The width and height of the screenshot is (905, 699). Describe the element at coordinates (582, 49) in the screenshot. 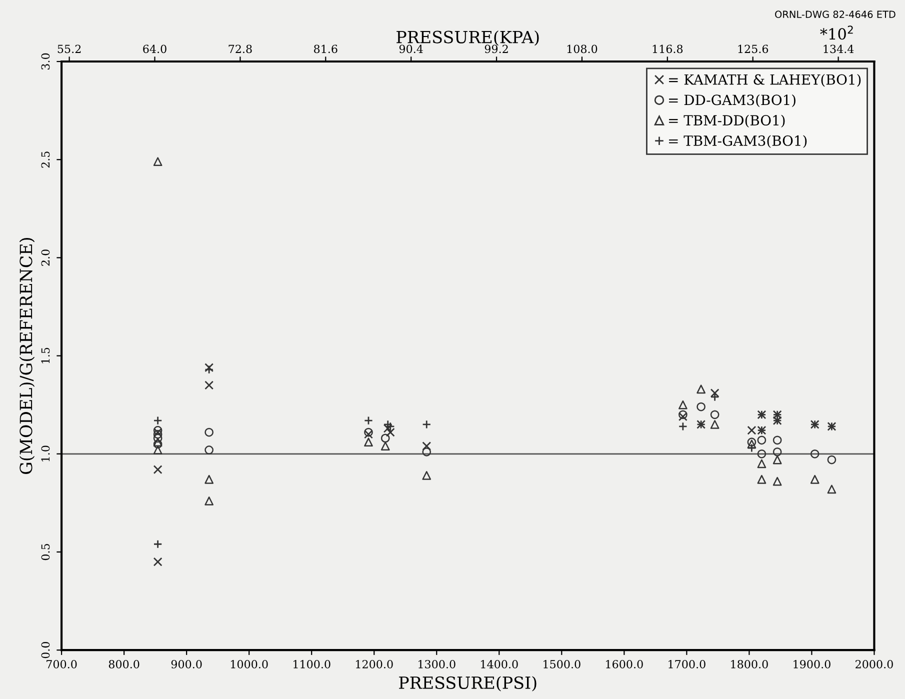

I see `x2-tick-label: 108.0` at that location.